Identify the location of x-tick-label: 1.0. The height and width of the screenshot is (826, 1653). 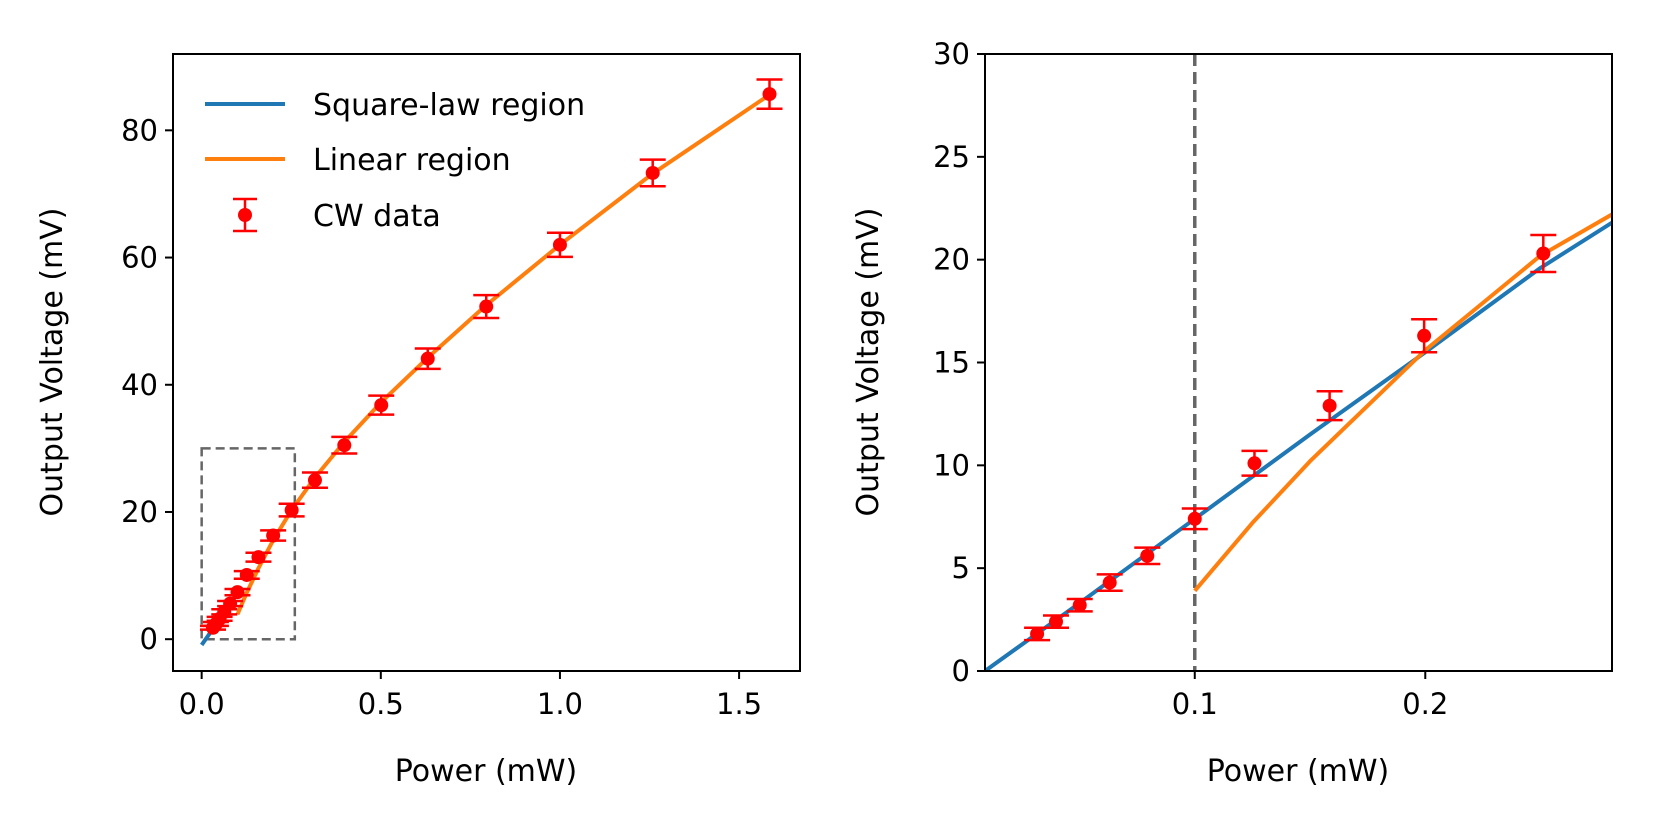
(560, 704).